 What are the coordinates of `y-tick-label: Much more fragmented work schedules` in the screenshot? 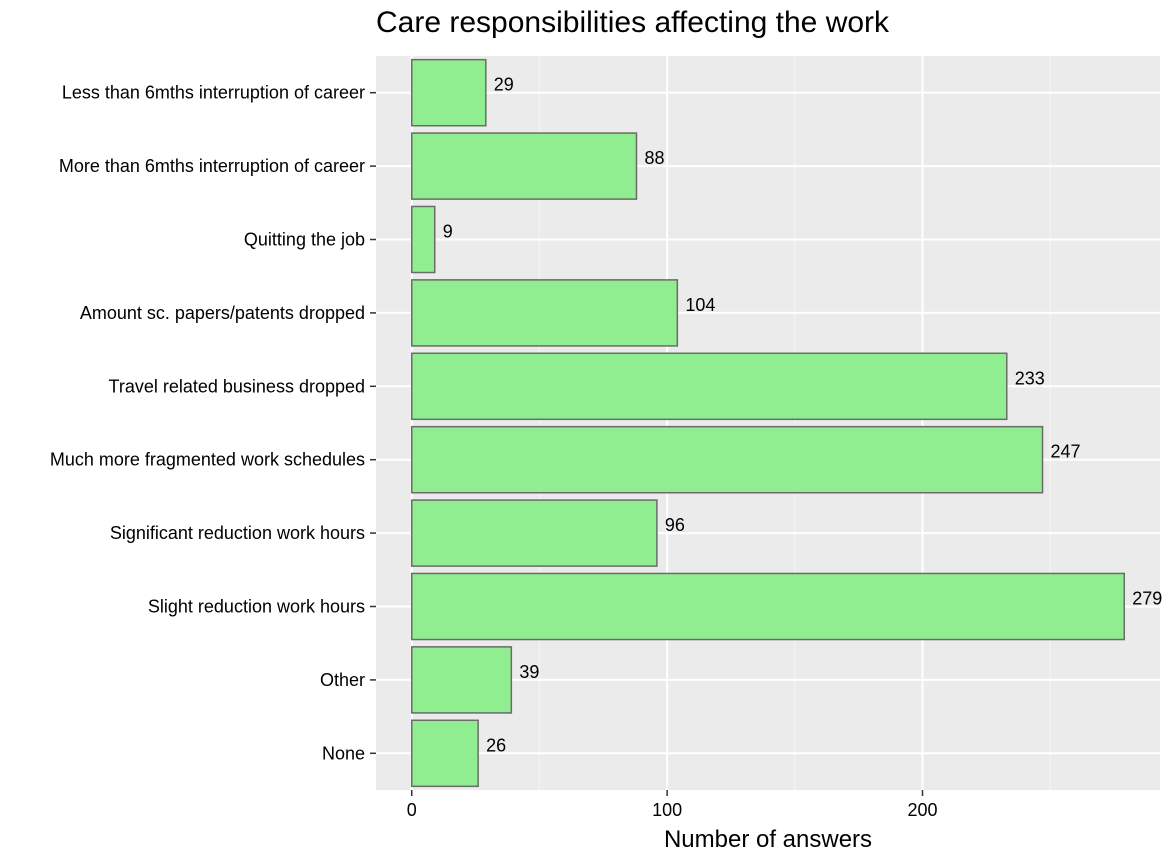 It's located at (207, 460).